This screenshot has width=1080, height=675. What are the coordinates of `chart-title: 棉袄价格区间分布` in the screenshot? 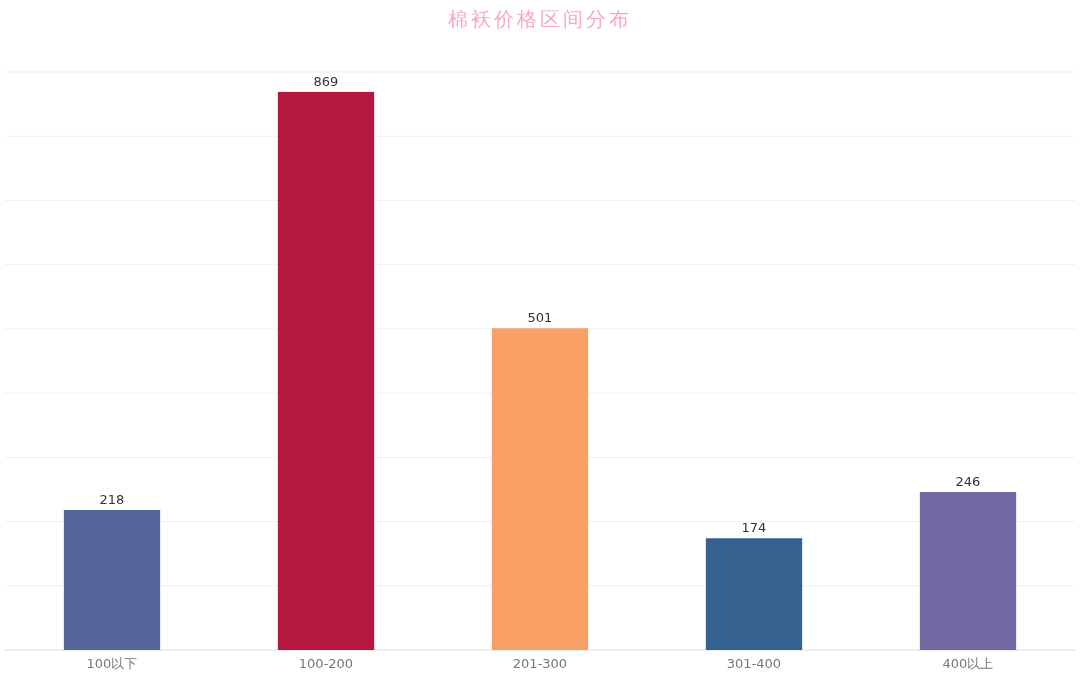 It's located at (540, 19).